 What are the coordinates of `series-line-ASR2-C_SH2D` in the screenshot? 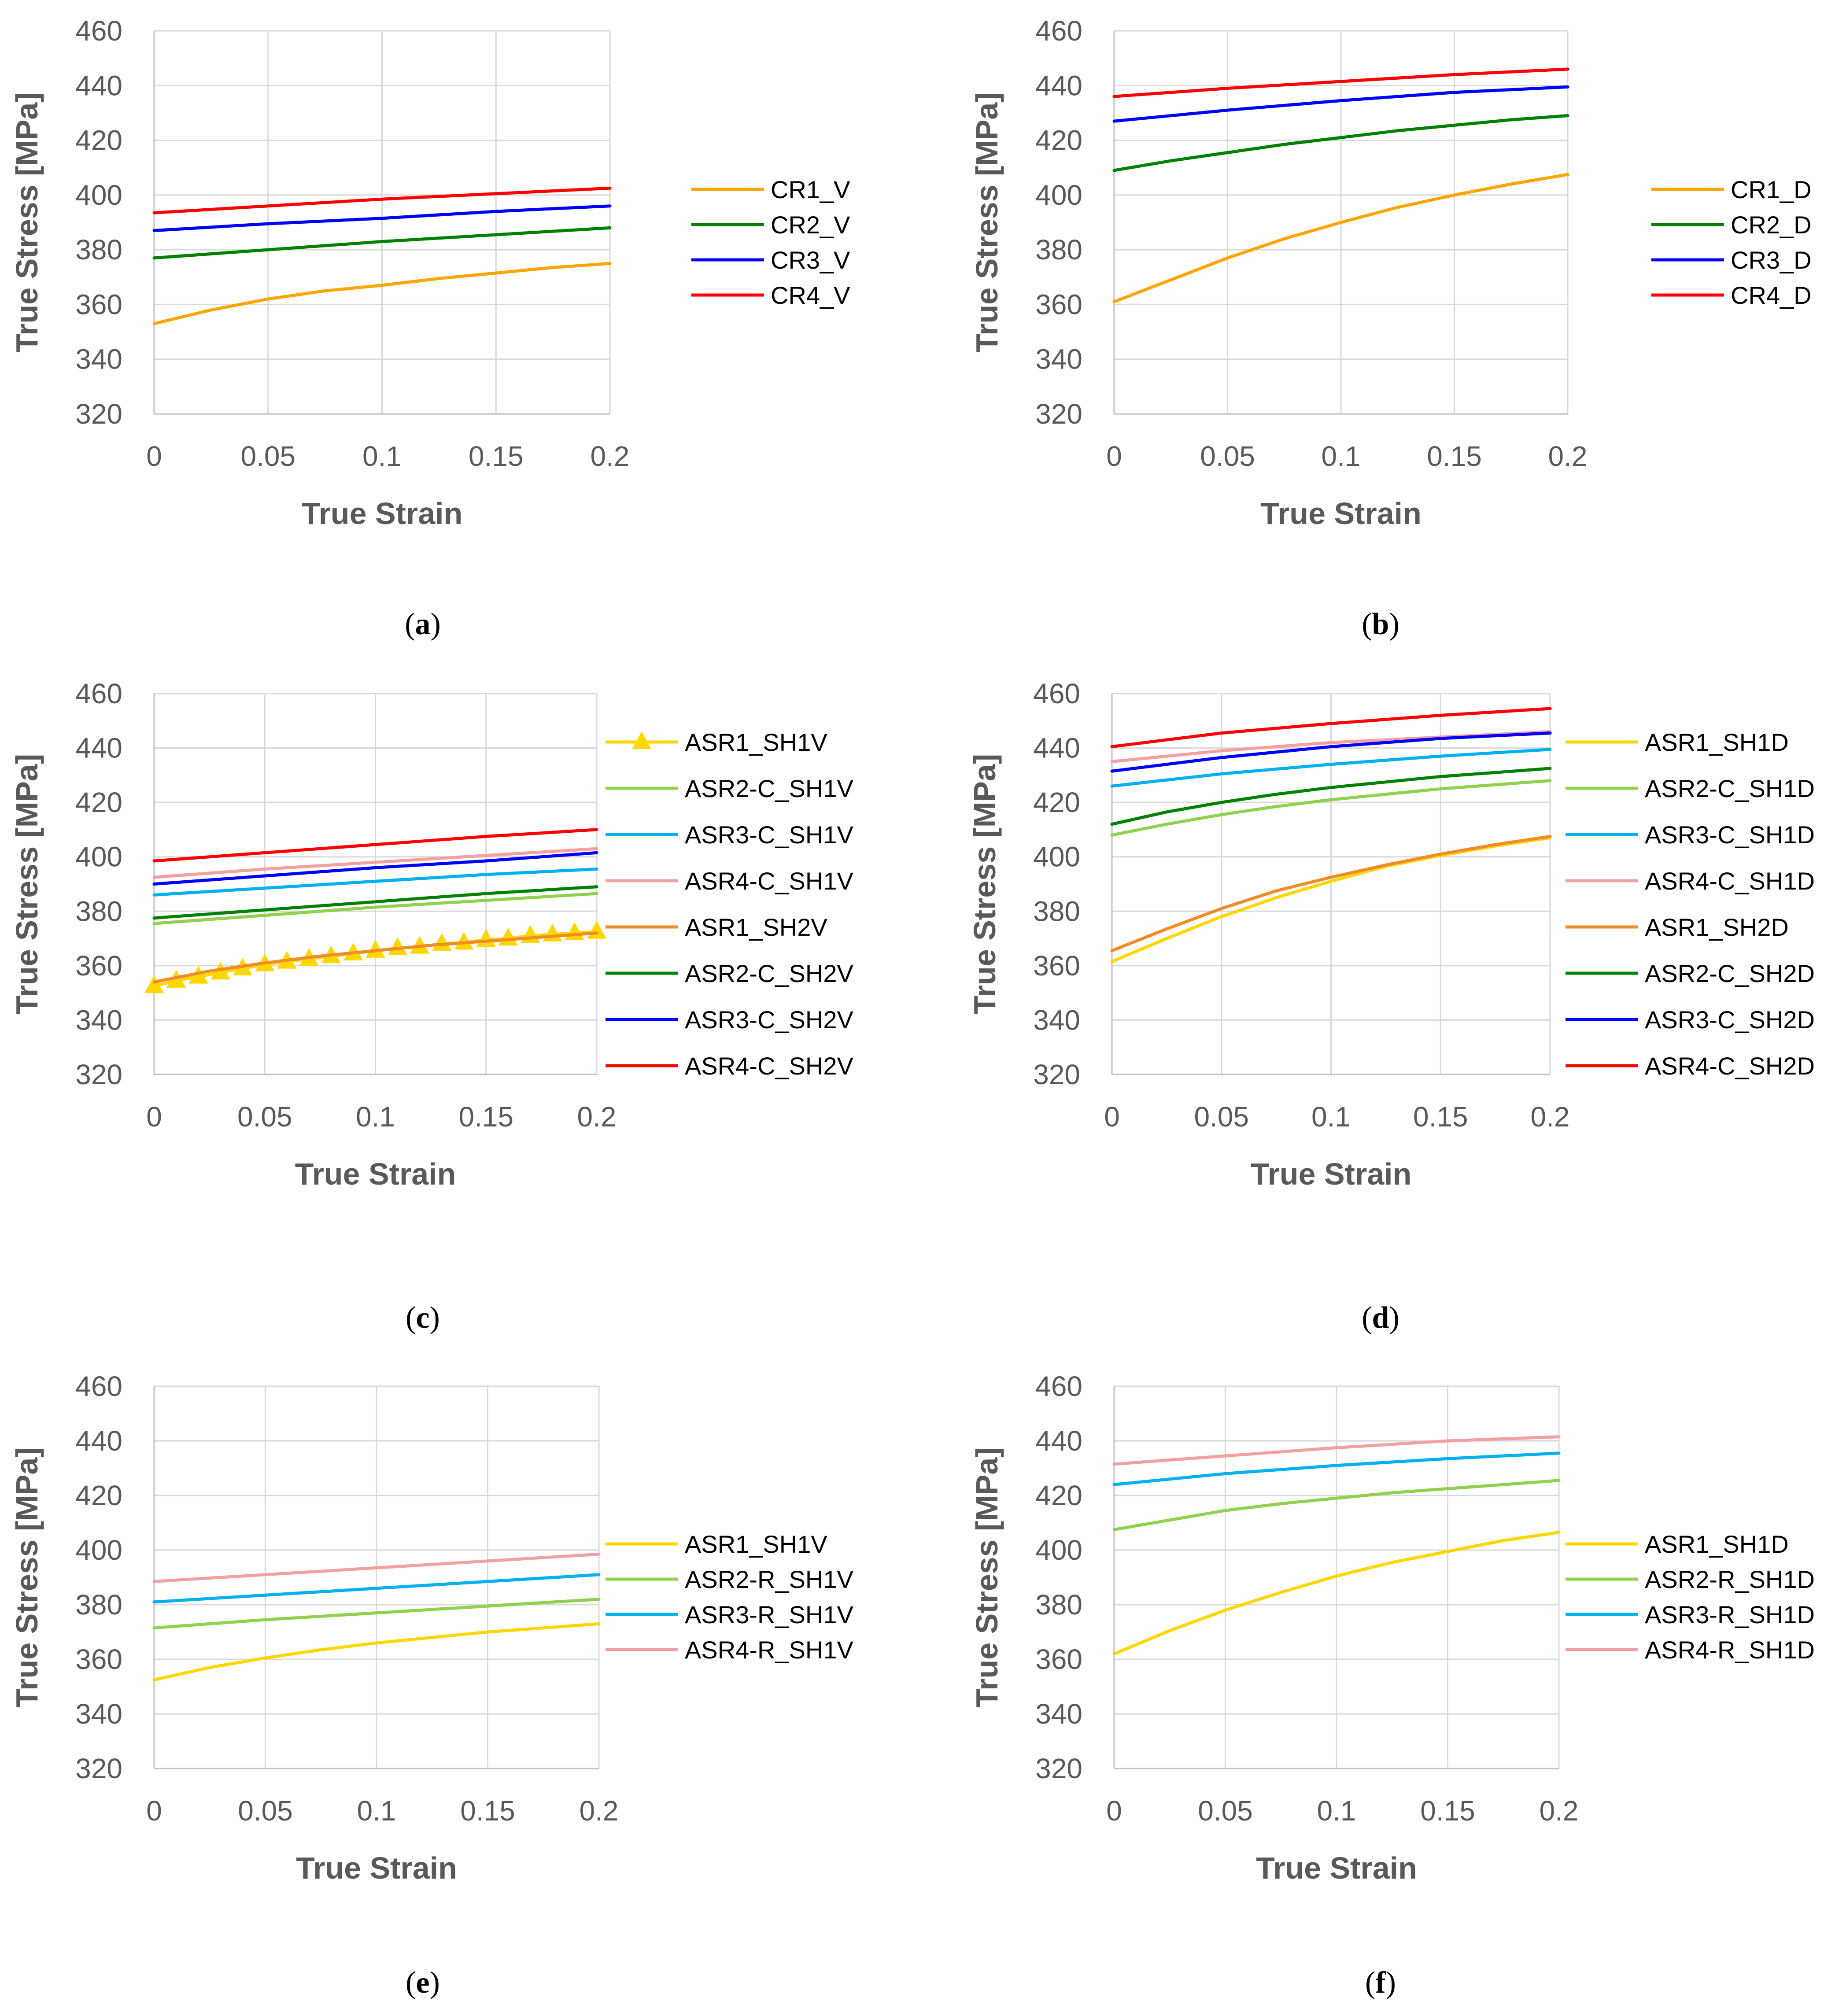 It's located at (1331, 797).